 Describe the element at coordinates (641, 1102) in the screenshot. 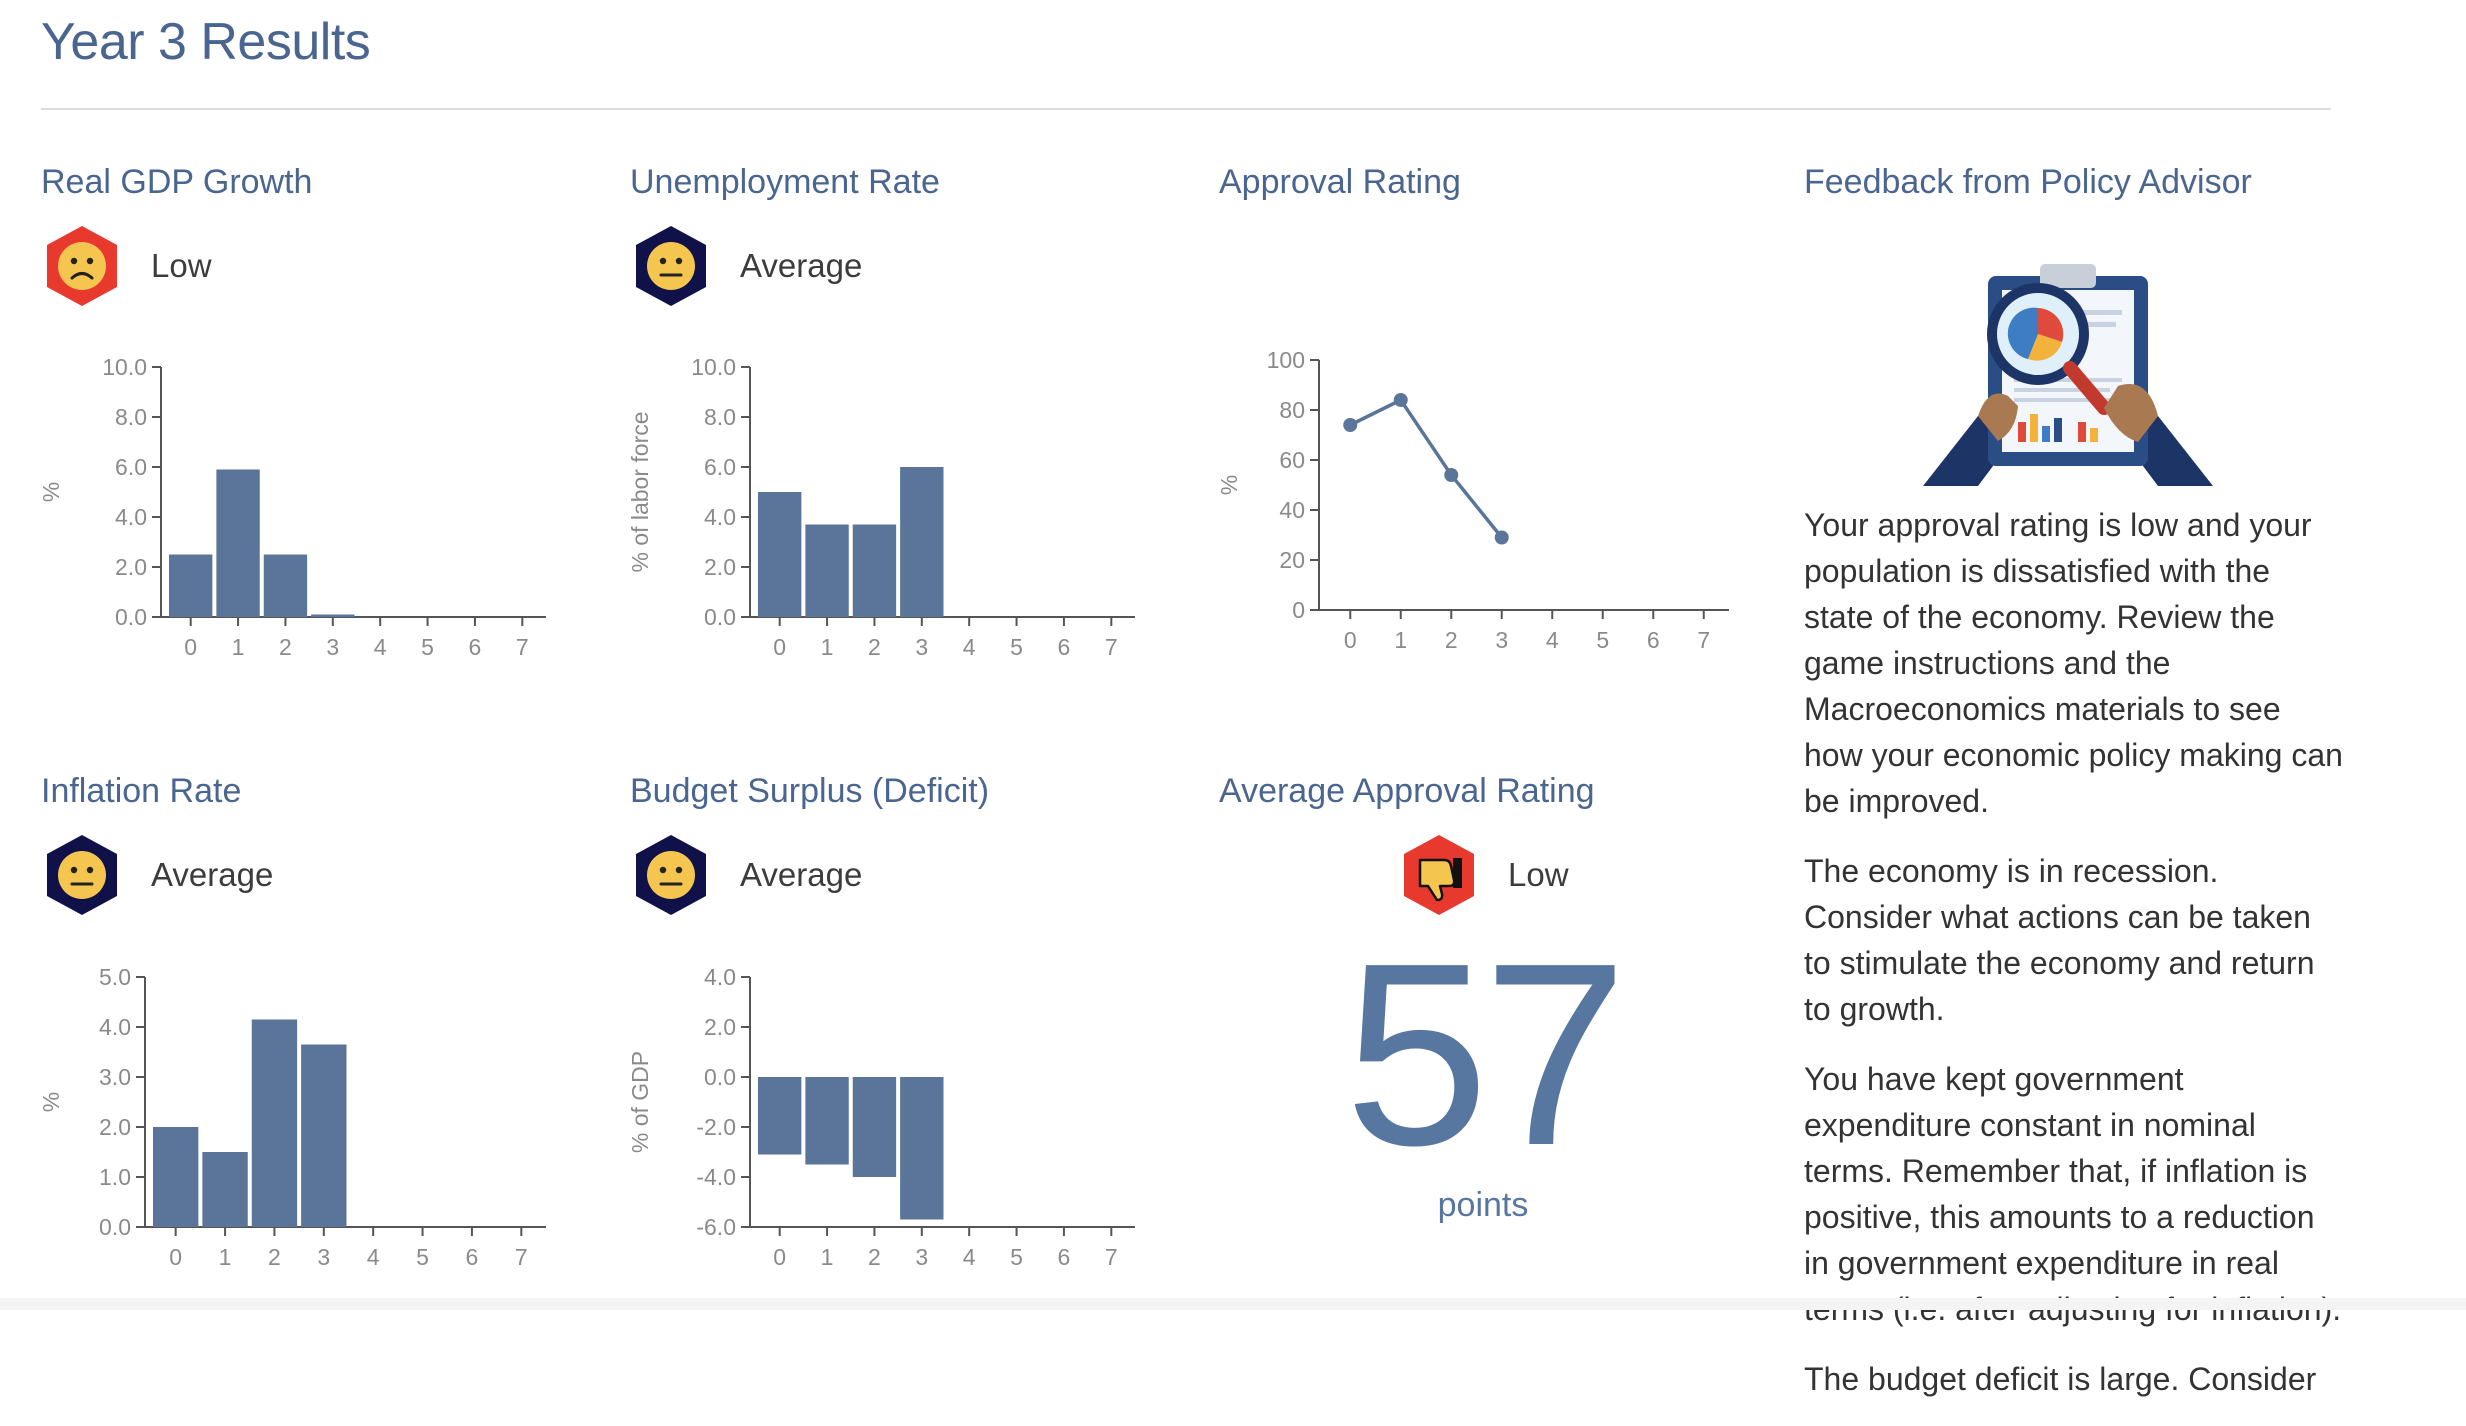

I see `y-axis-label: % of GDP` at that location.